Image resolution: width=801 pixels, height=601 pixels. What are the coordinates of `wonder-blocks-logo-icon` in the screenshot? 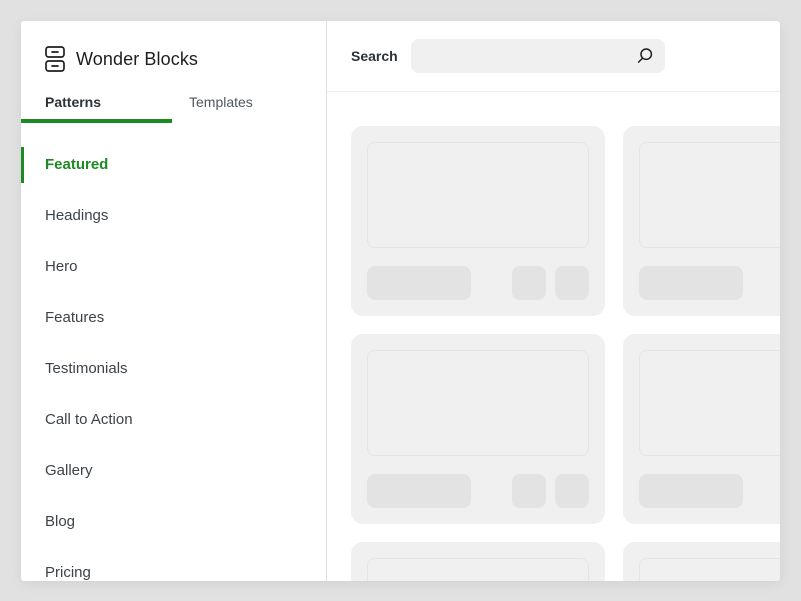 It's located at (55, 59).